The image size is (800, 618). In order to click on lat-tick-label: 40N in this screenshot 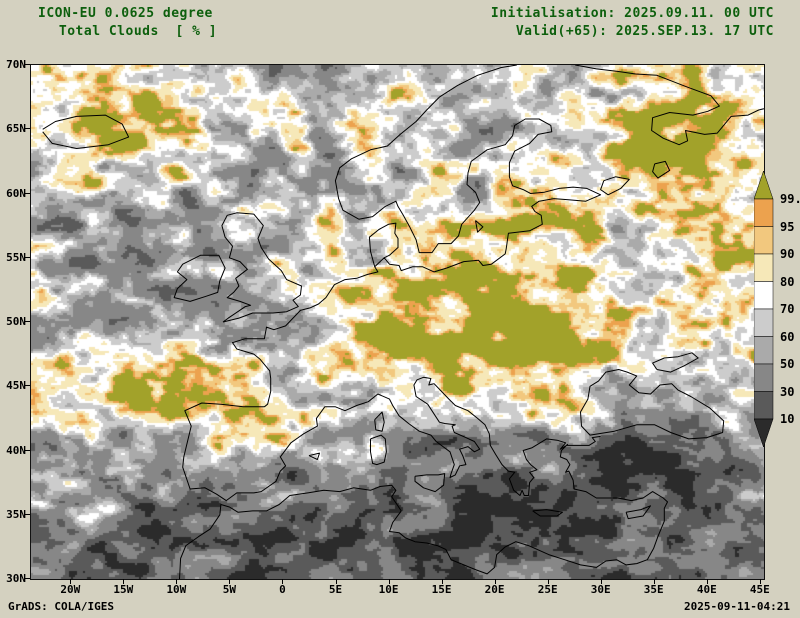, I will do `click(16, 450)`.